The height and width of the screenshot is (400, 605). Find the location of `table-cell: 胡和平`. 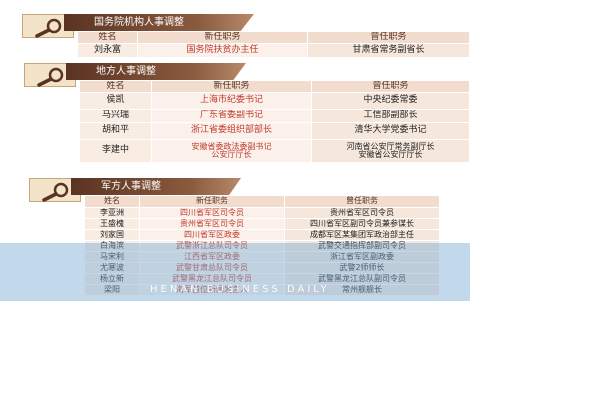

table-cell: 胡和平 is located at coordinates (116, 131).